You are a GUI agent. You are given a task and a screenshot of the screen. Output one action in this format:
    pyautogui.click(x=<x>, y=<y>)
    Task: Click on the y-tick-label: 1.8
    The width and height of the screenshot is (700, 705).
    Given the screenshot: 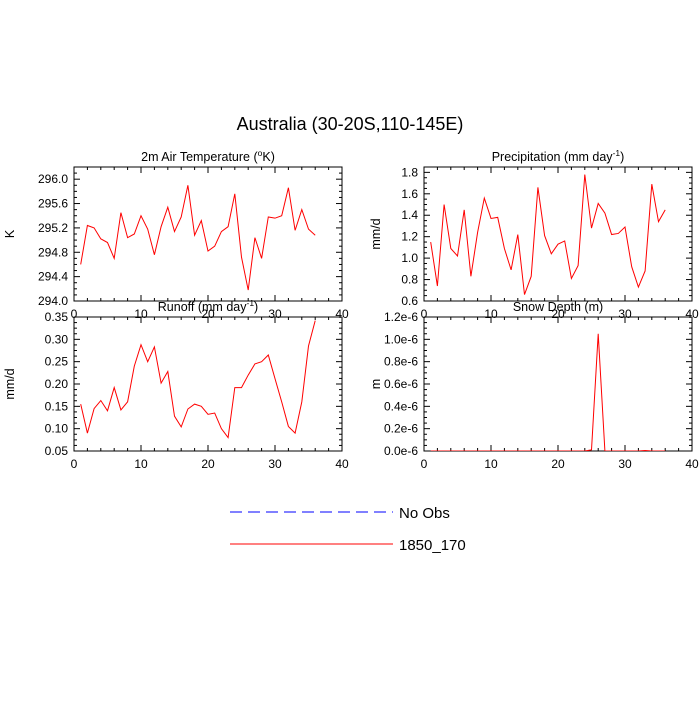 What is the action you would take?
    pyautogui.click(x=409, y=172)
    